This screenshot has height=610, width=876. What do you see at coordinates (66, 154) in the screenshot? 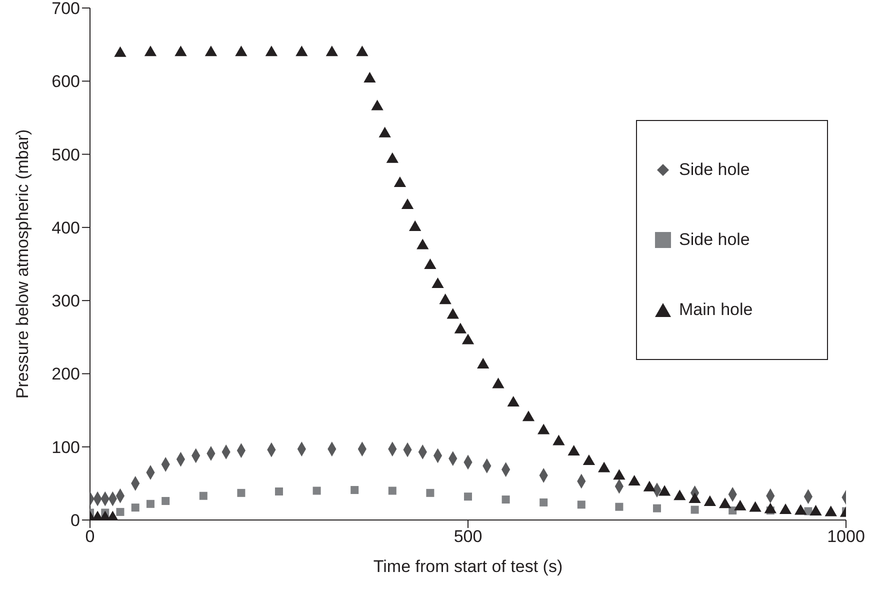
I see `y-tick-label: 500` at bounding box center [66, 154].